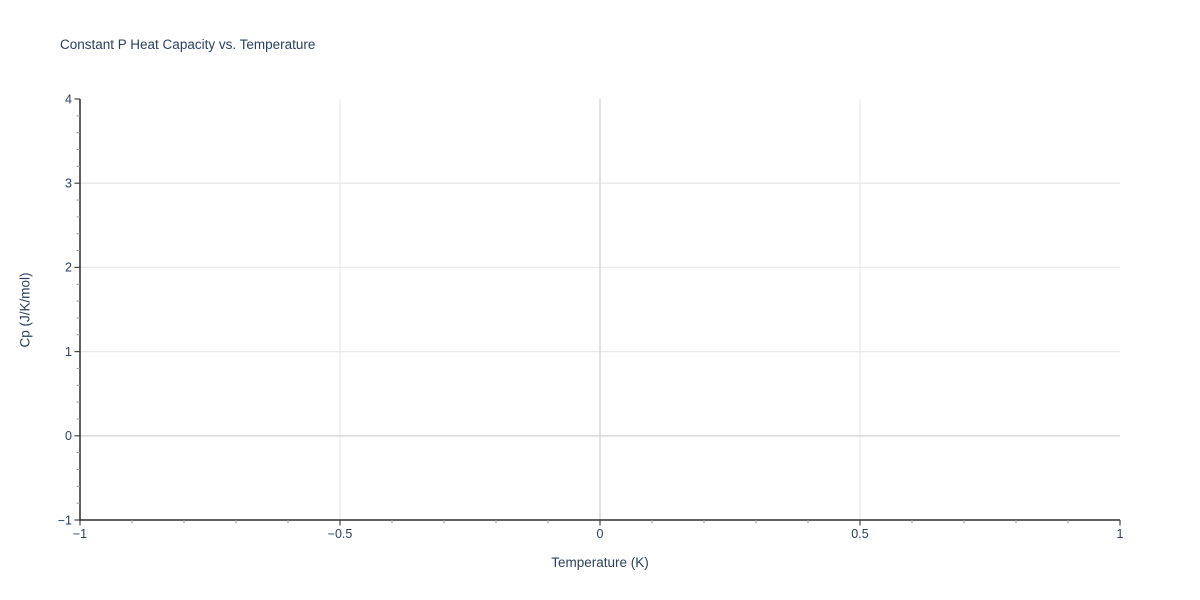 This screenshot has height=600, width=1200. I want to click on y-tick-label: 0, so click(68, 436).